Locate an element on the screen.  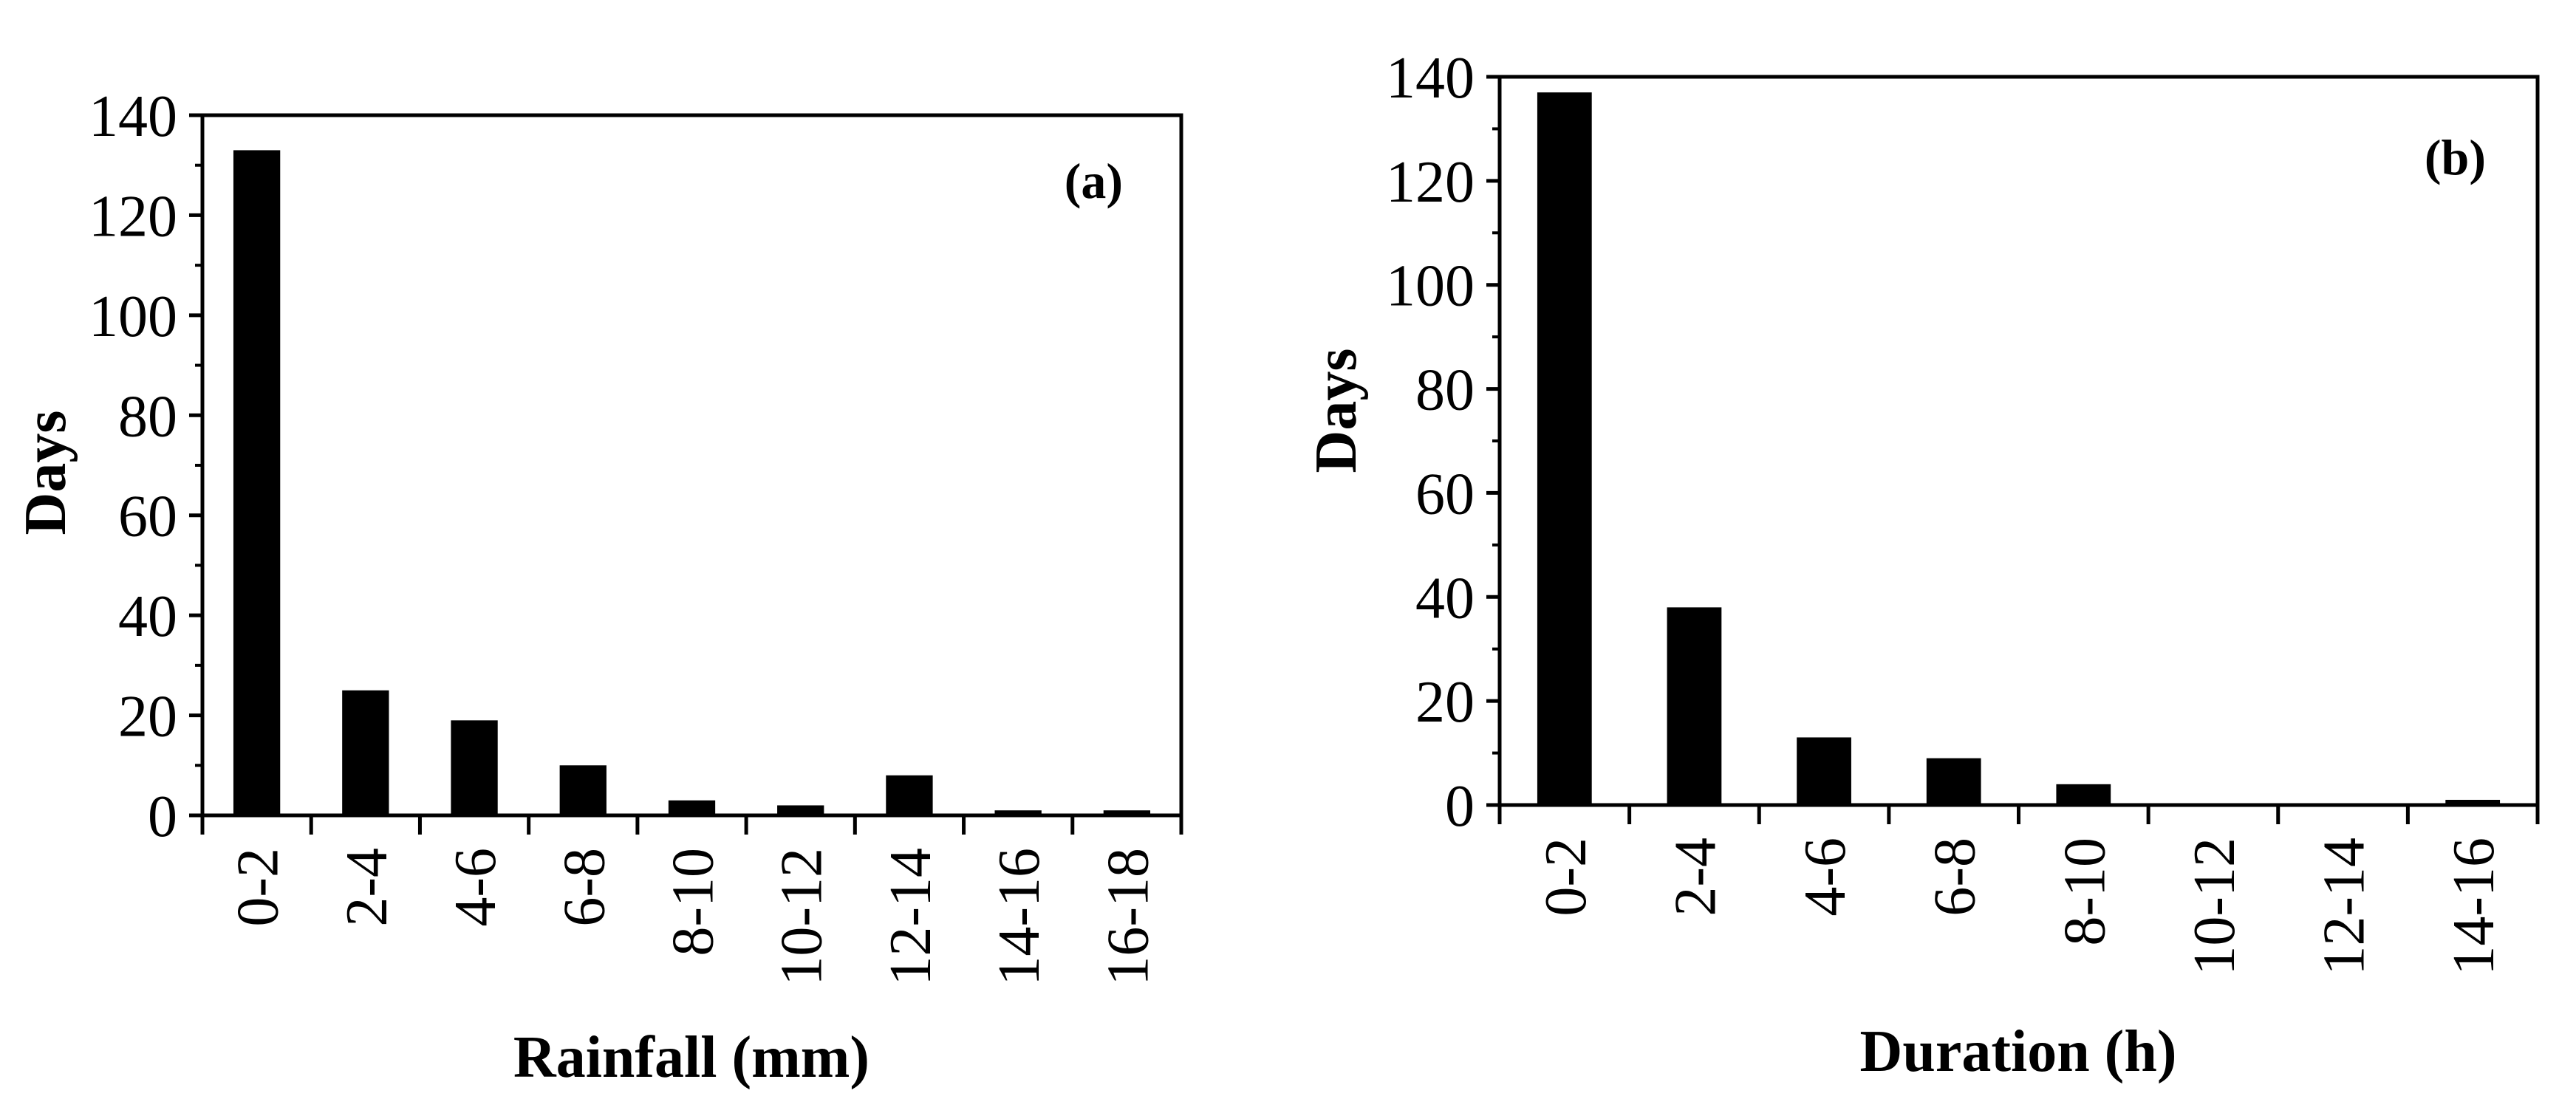
x-axis-title: Duration (h) is located at coordinates (2018, 1051).